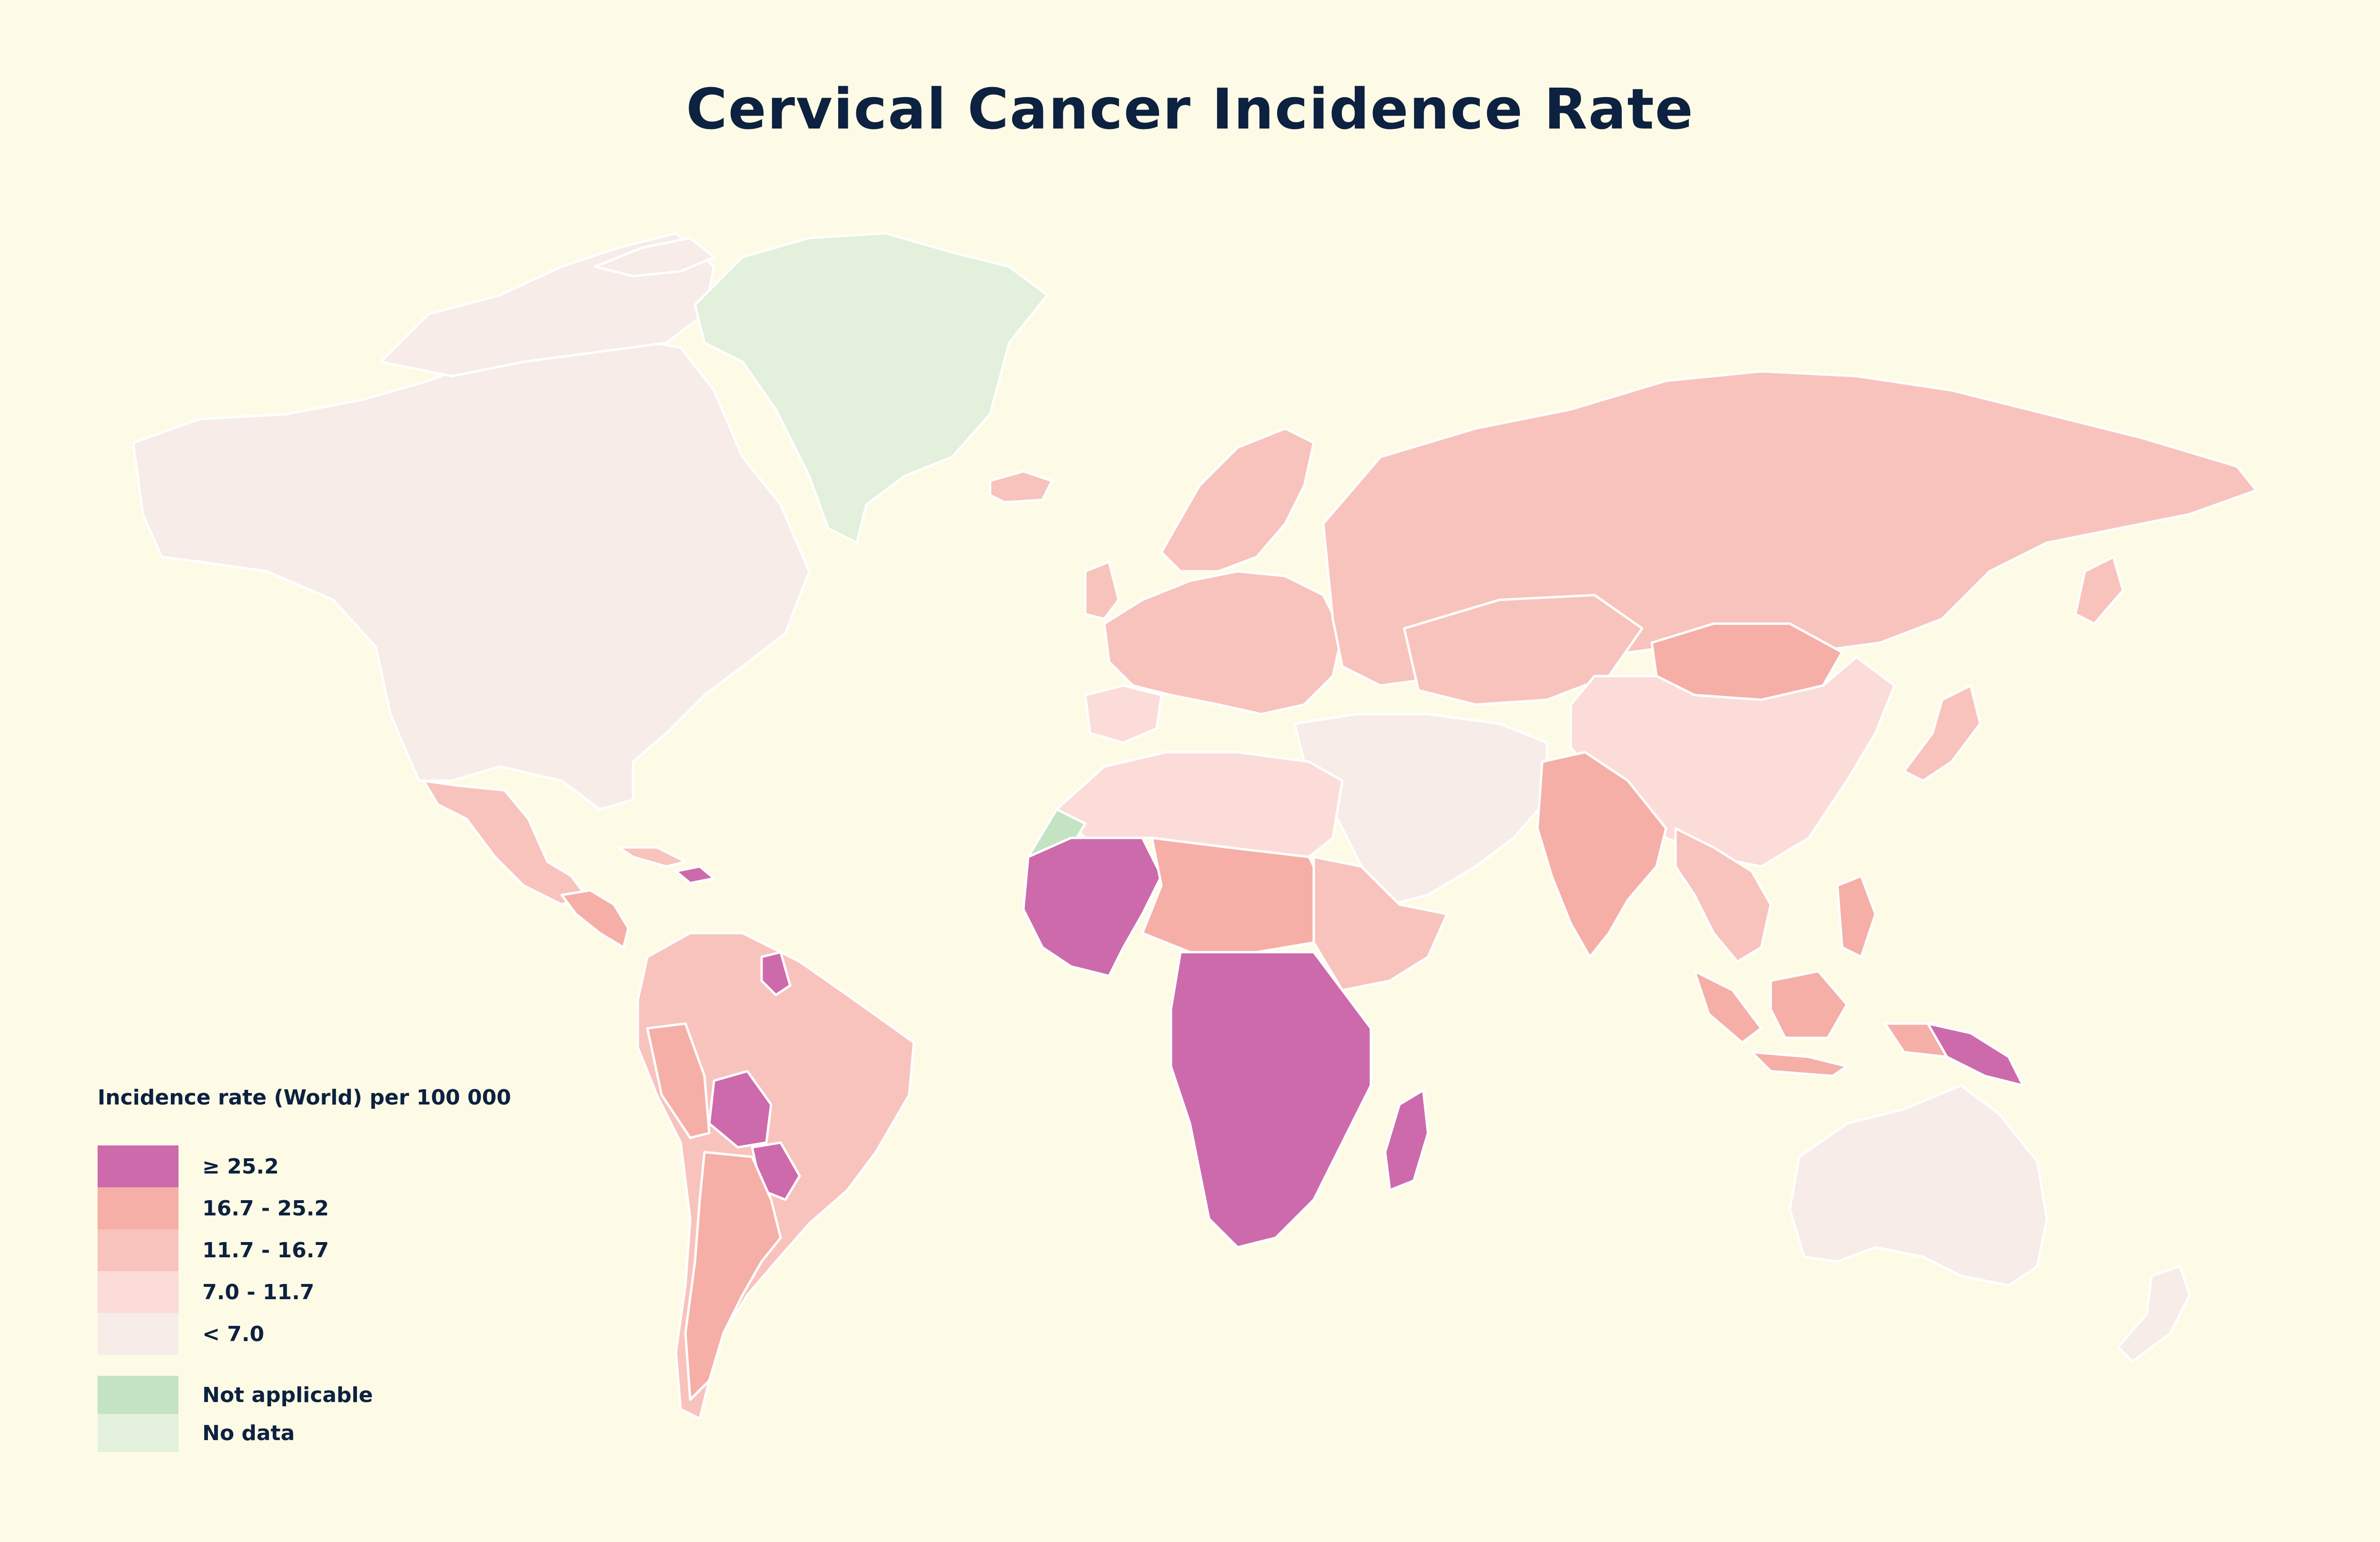  I want to click on legend-item: Not applicable, so click(304, 1395).